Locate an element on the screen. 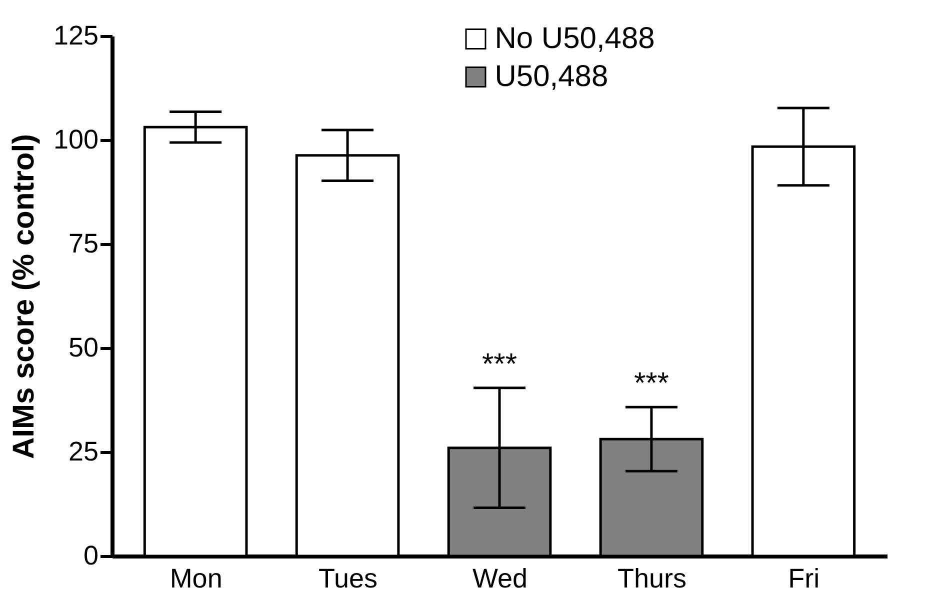 The height and width of the screenshot is (601, 932). y-tick-label: 125 is located at coordinates (75, 35).